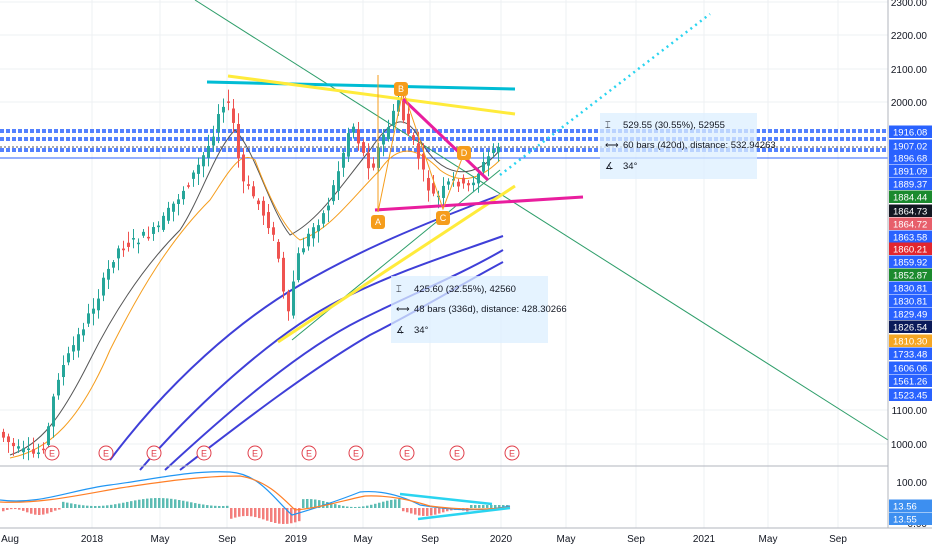  What do you see at coordinates (396, 264) in the screenshot?
I see `yellow-lower-channel` at bounding box center [396, 264].